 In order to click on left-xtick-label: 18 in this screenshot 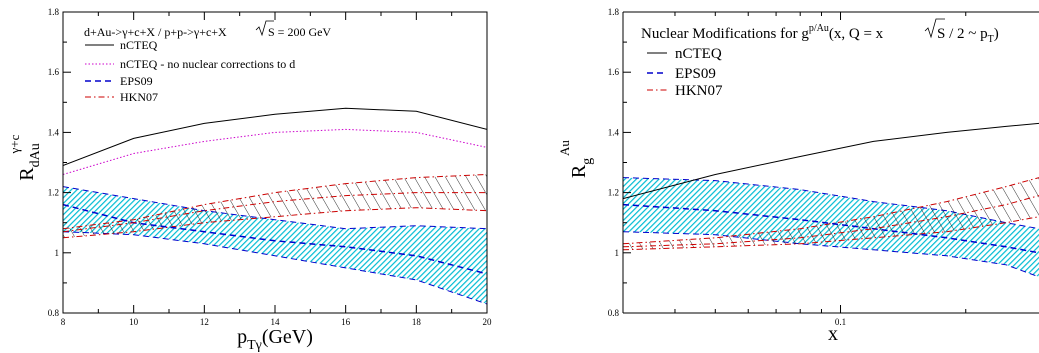, I will do `click(417, 322)`.